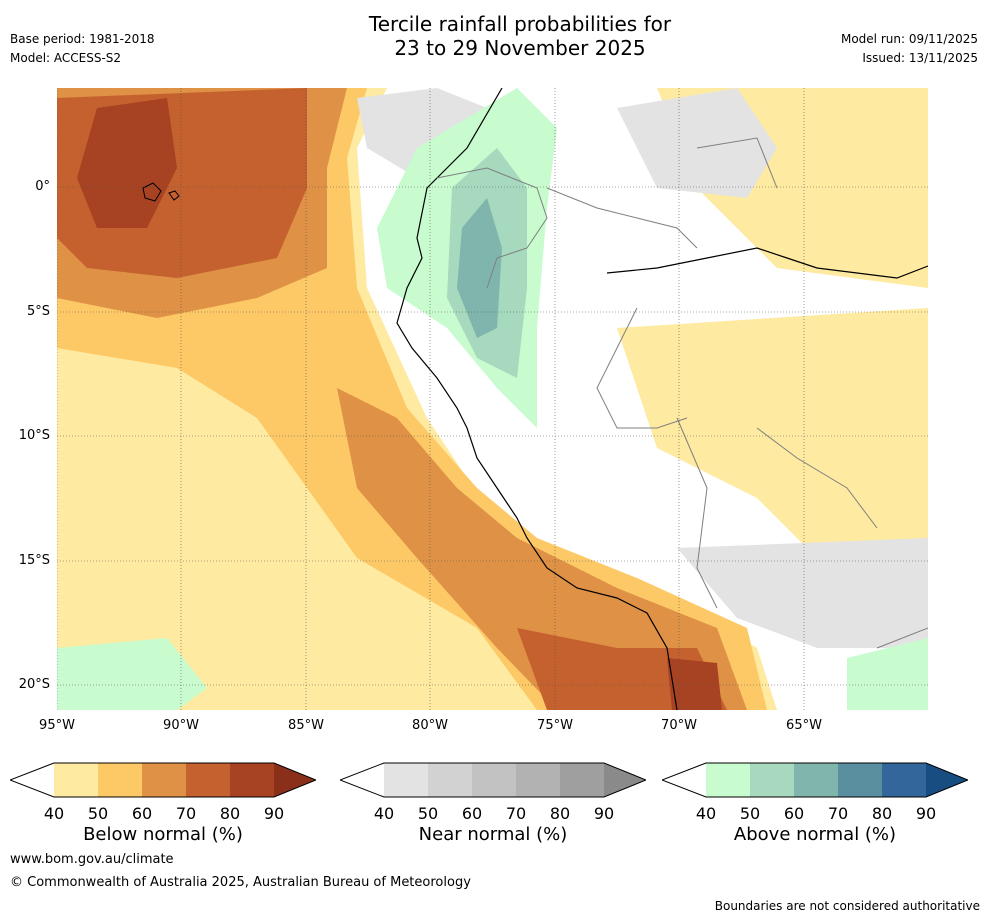 This screenshot has height=919, width=988. What do you see at coordinates (34, 560) in the screenshot?
I see `lat-label-15s: 15°S` at bounding box center [34, 560].